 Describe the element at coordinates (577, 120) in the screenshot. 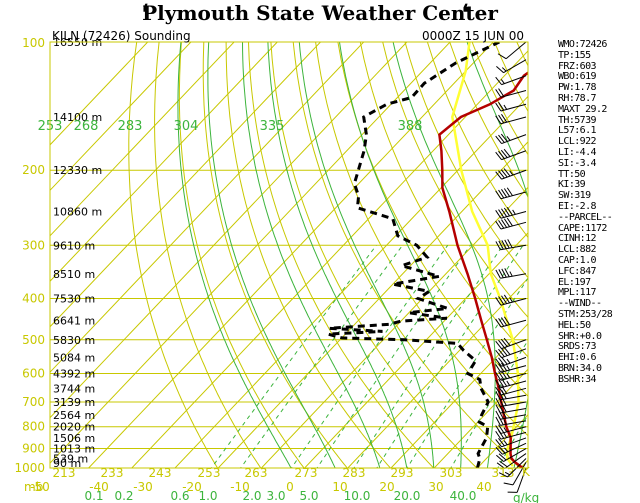

I see `index-item: TH:5739` at that location.